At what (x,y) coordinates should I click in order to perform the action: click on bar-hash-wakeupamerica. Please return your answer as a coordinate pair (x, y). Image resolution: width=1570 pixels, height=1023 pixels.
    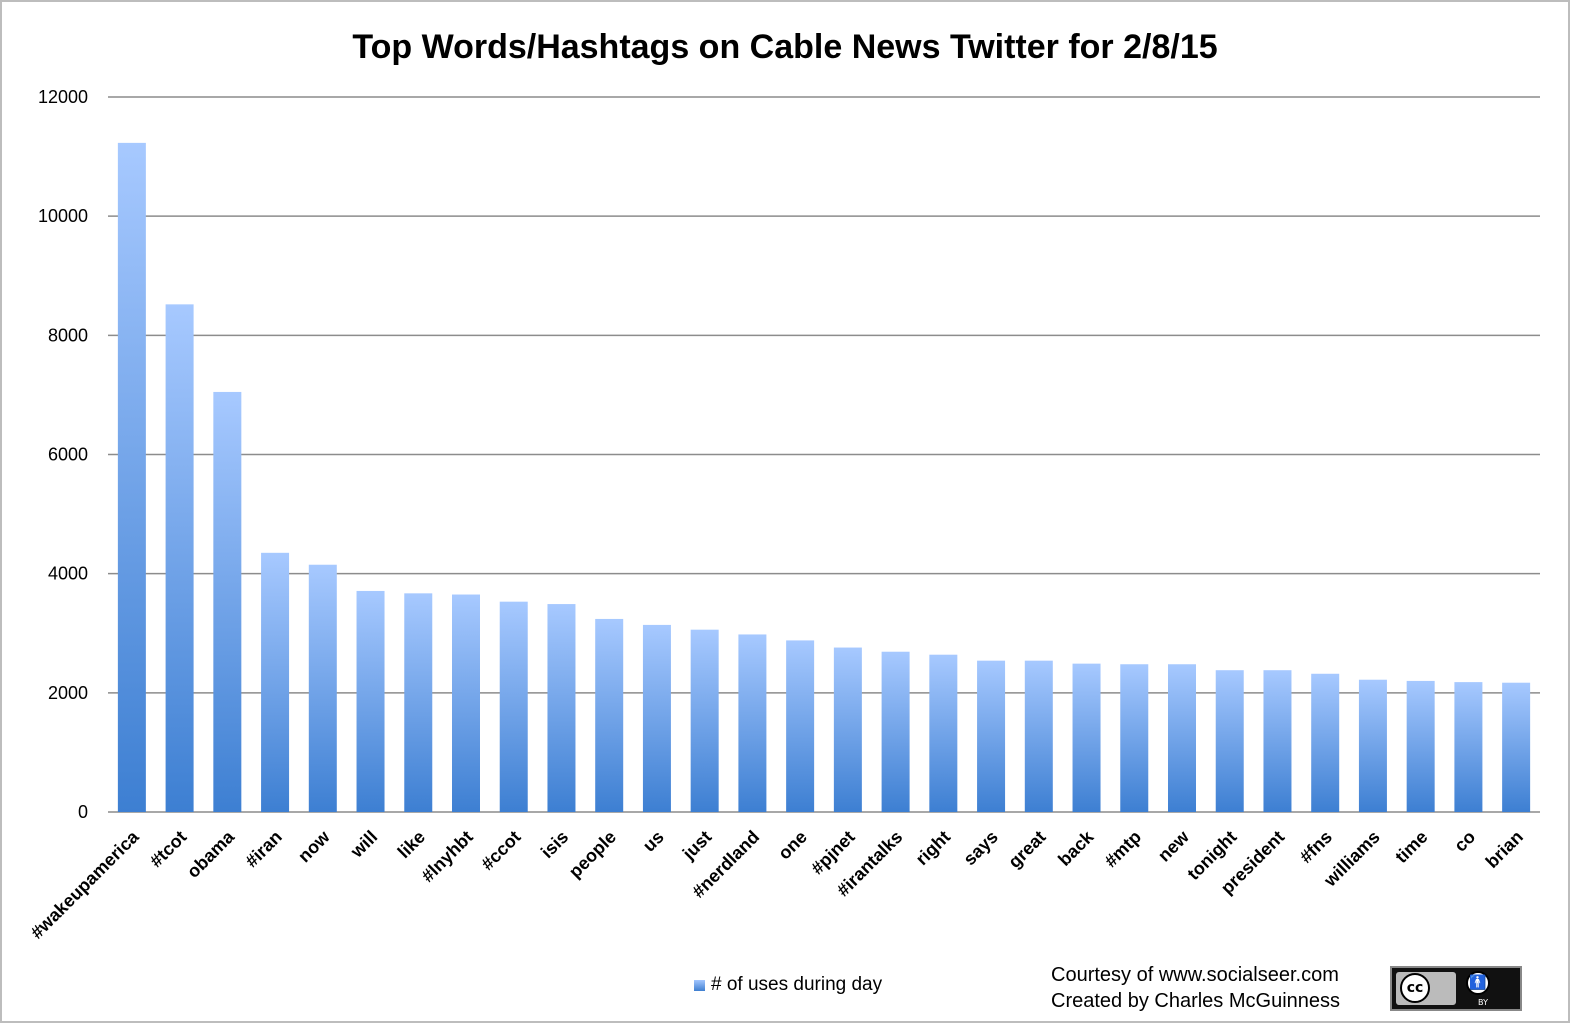
    Looking at the image, I should click on (131, 477).